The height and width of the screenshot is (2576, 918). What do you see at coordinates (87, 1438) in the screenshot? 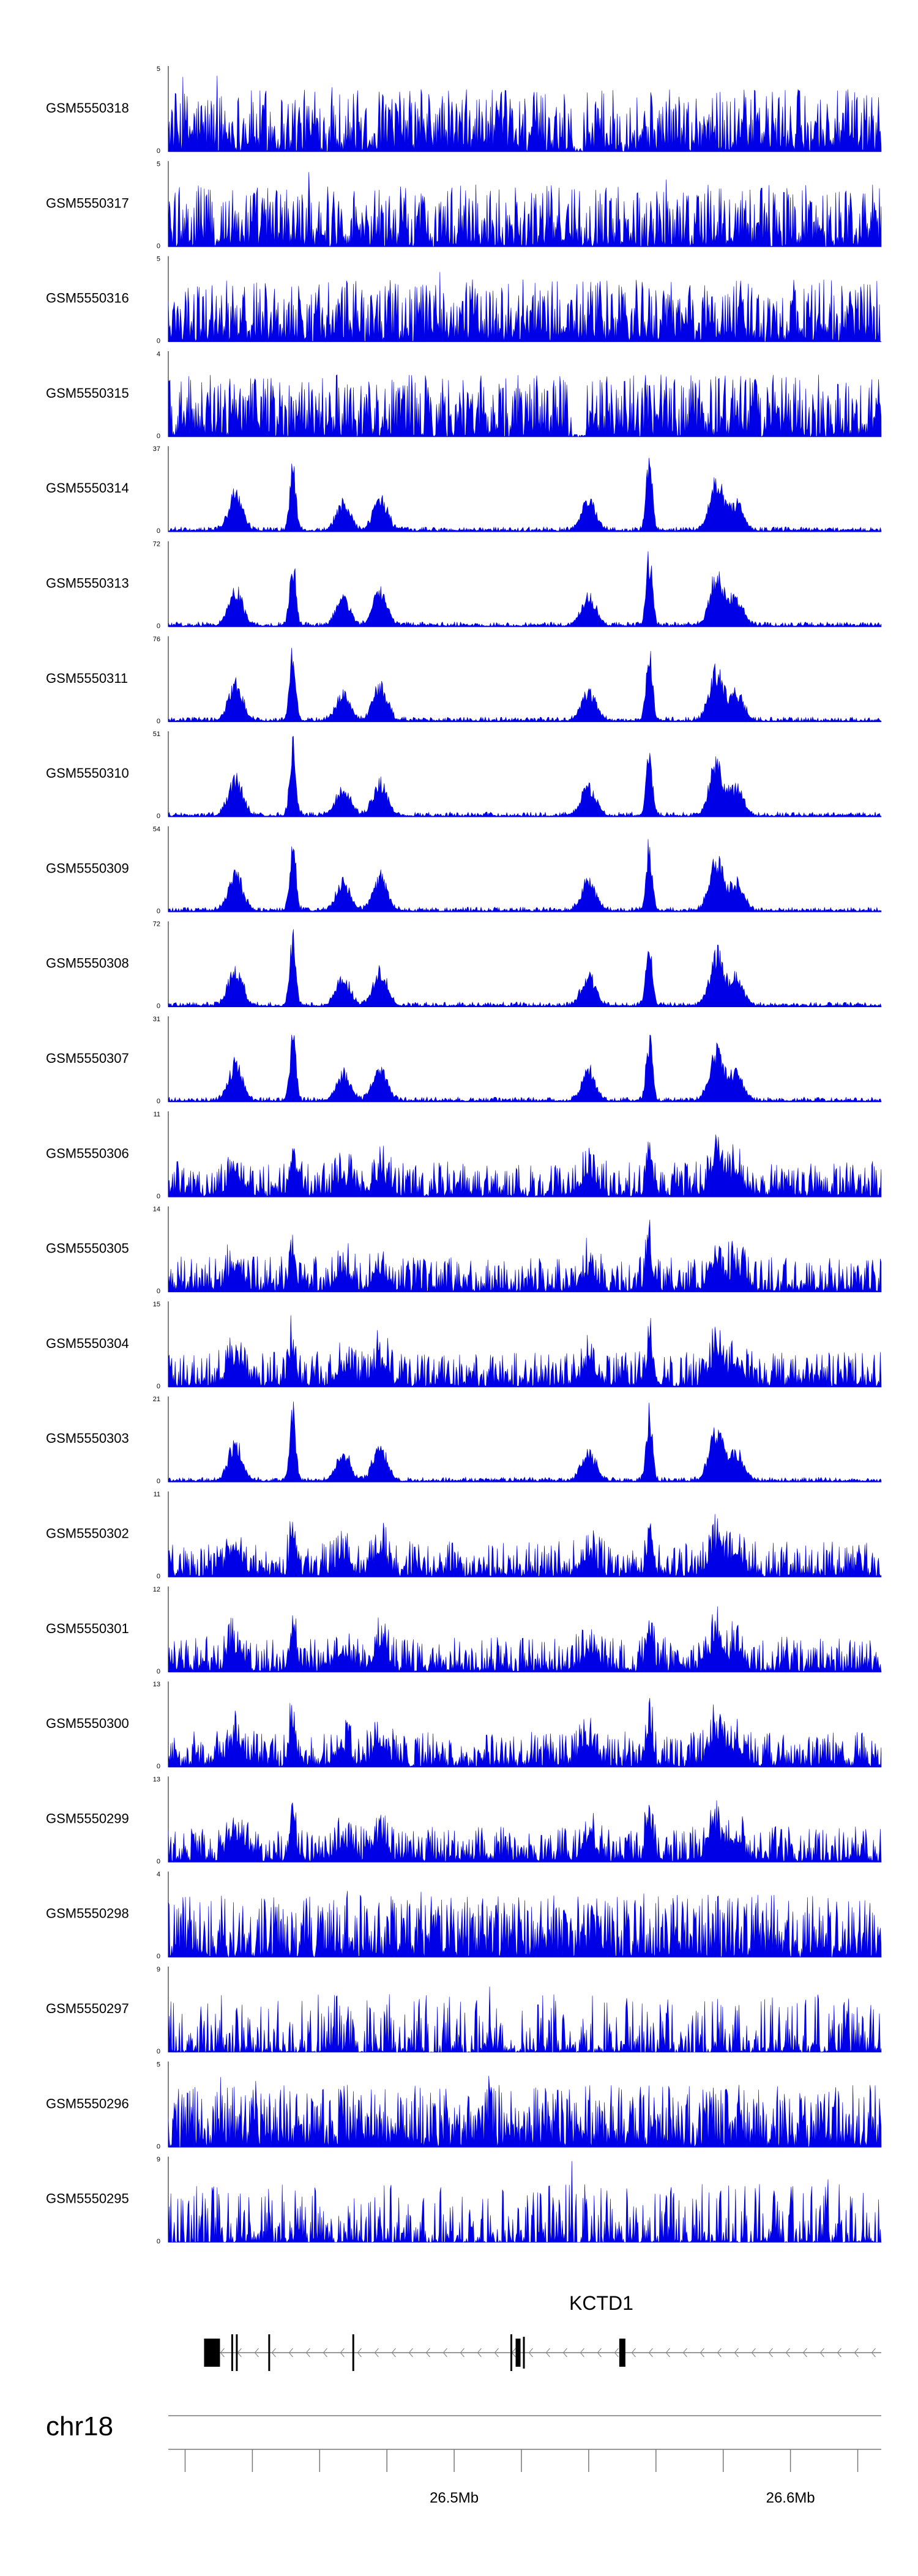
I see `track-label: GSM5550303` at bounding box center [87, 1438].